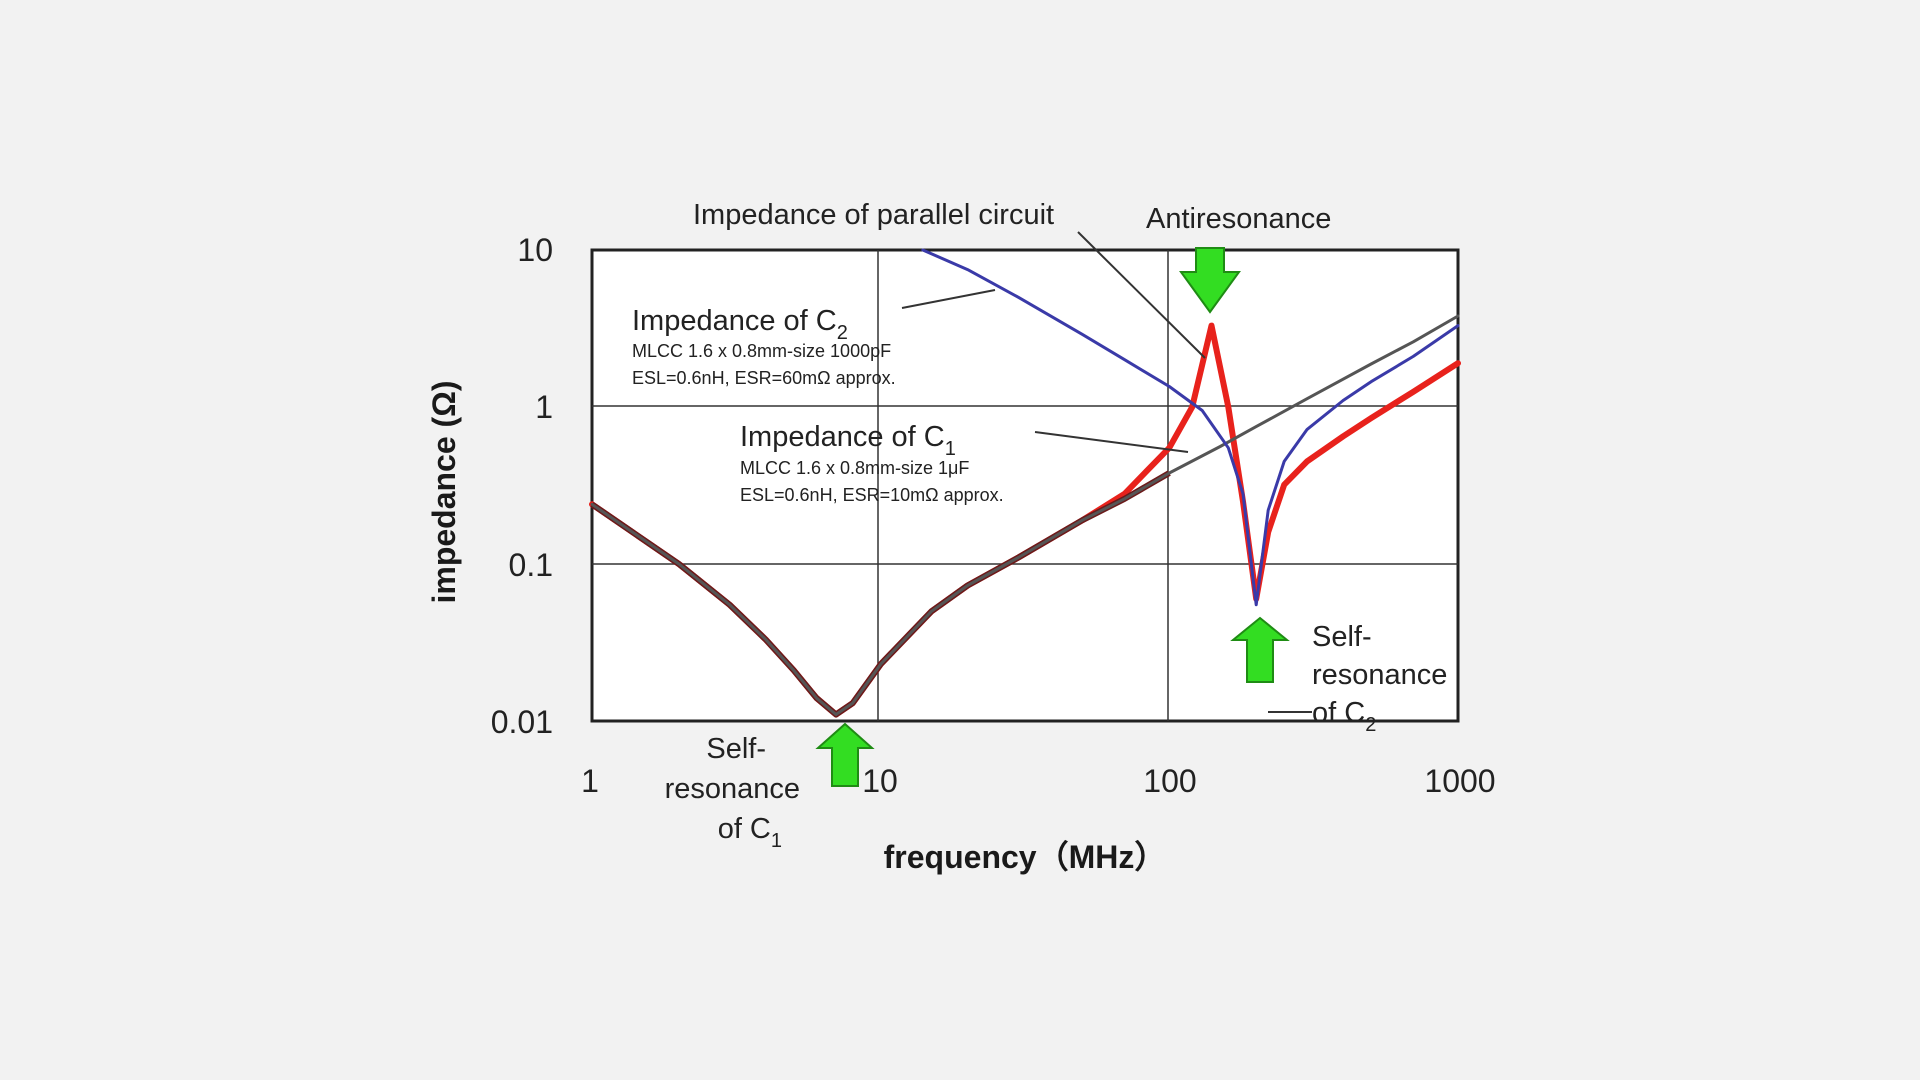 This screenshot has height=1080, width=1920. What do you see at coordinates (1190, 427) in the screenshot?
I see `series-c2-line` at bounding box center [1190, 427].